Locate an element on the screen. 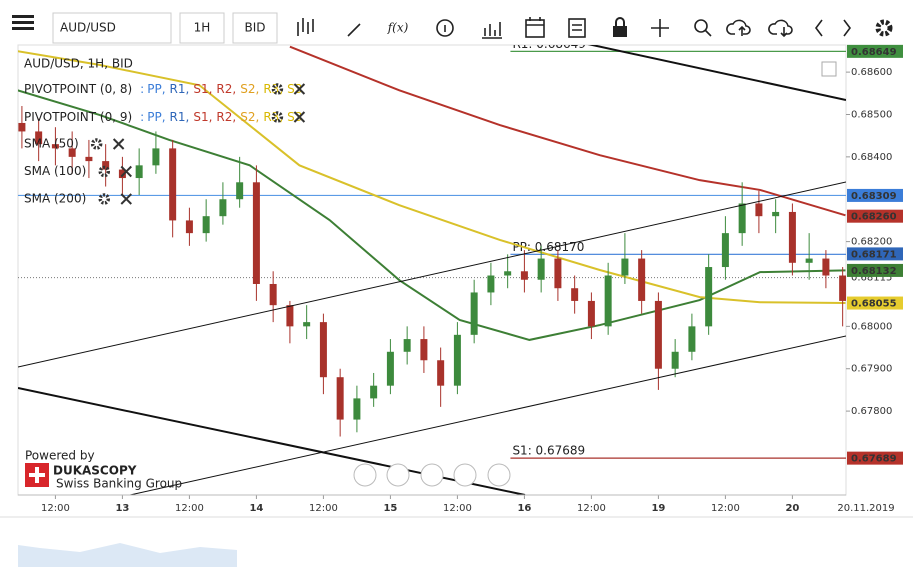 The image size is (913, 567). period-button is located at coordinates (202, 28).